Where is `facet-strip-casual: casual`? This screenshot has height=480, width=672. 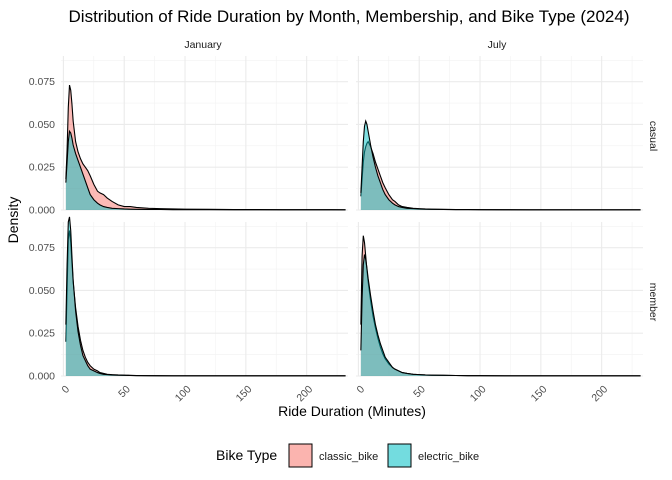
facet-strip-casual: casual is located at coordinates (653, 136).